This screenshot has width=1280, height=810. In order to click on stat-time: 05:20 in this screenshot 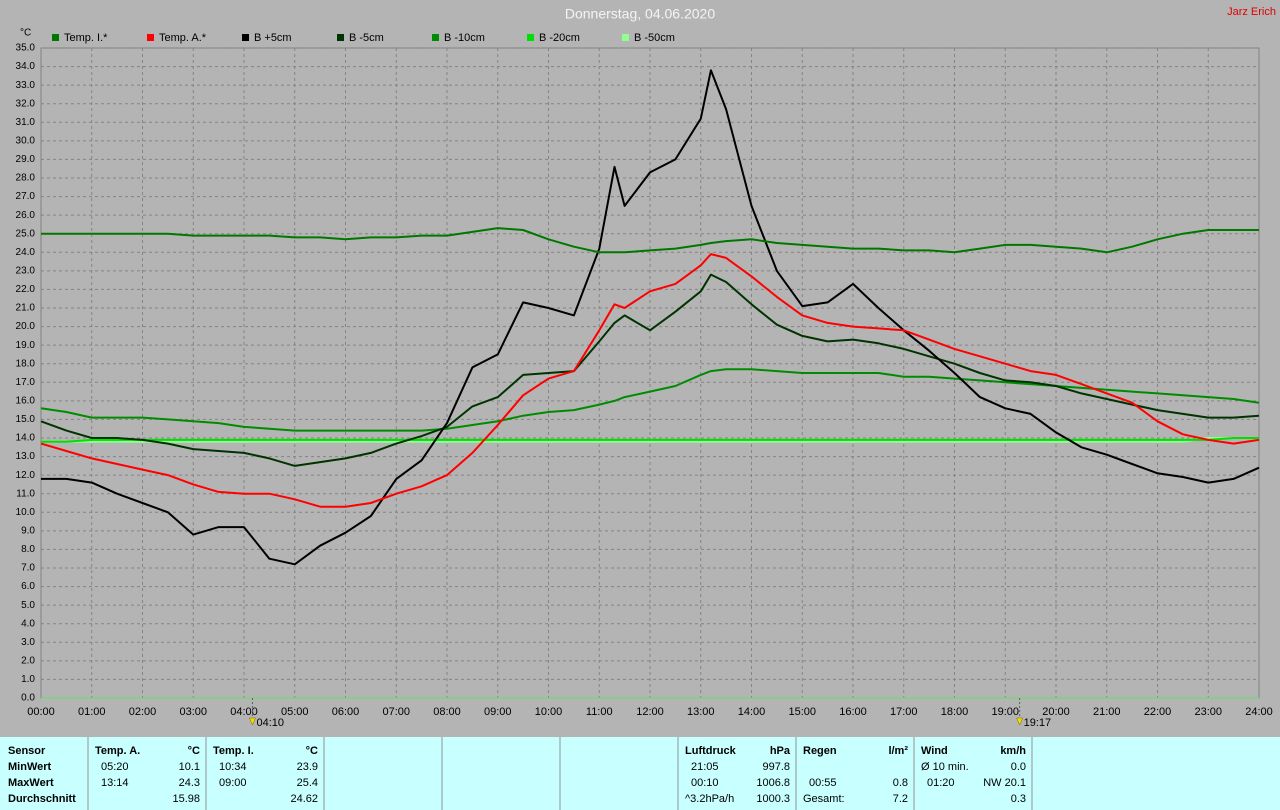, I will do `click(115, 767)`.